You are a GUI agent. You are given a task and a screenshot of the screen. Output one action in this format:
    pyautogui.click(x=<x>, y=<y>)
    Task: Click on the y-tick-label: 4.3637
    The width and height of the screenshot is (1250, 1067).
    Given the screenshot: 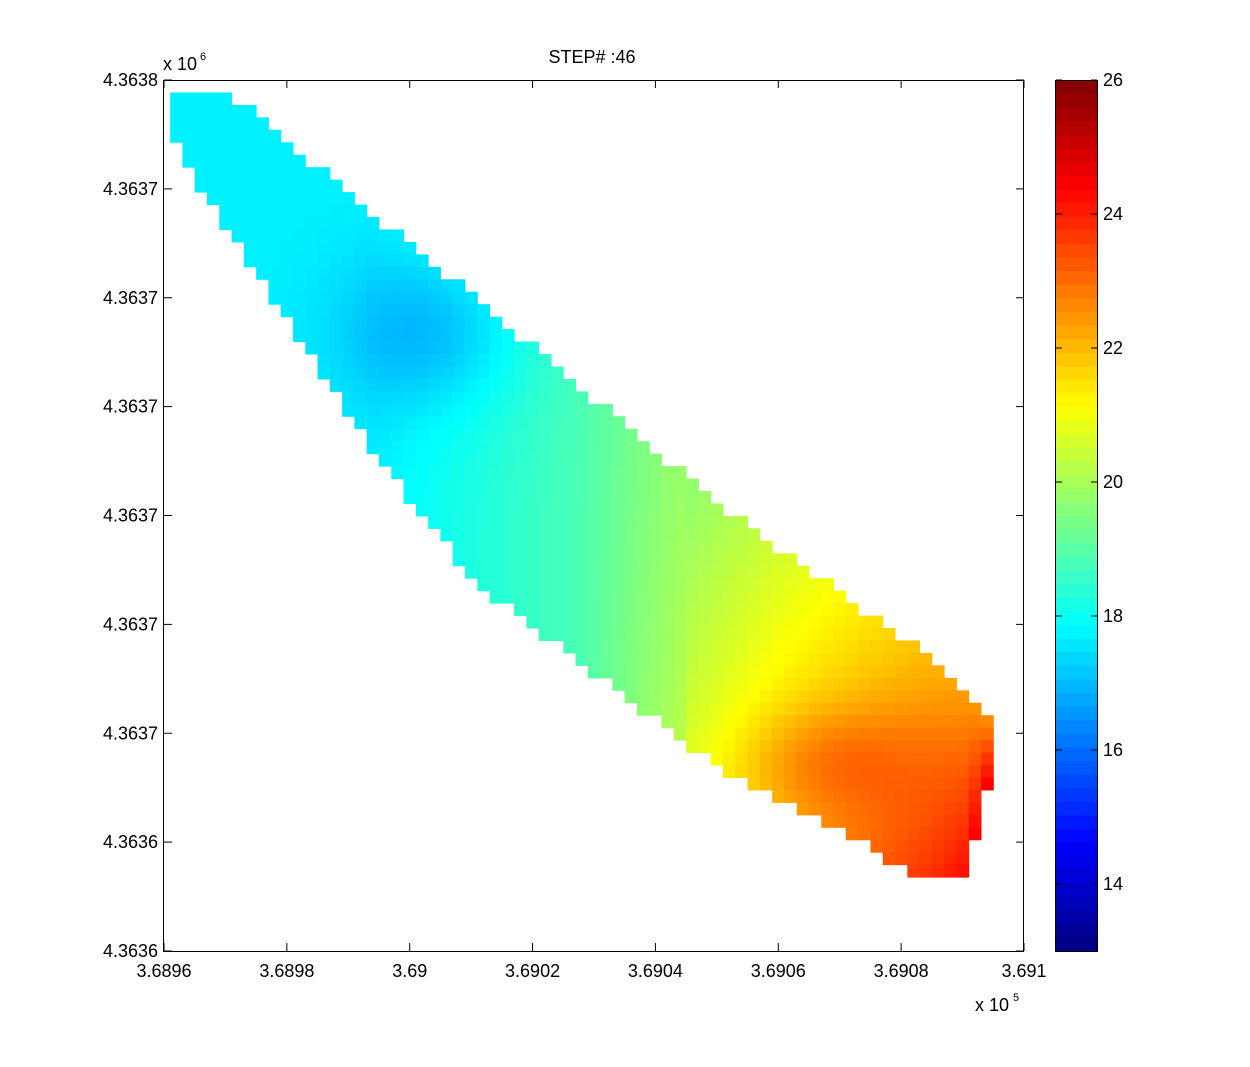 What is the action you would take?
    pyautogui.click(x=130, y=298)
    